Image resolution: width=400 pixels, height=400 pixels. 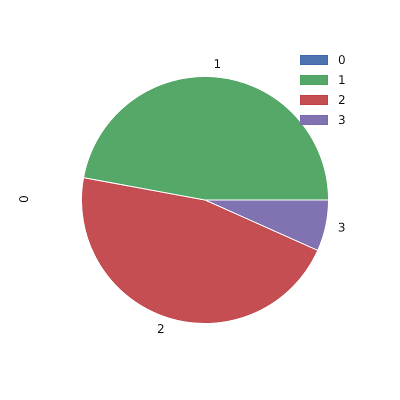 I want to click on slice-label: 3, so click(x=342, y=227).